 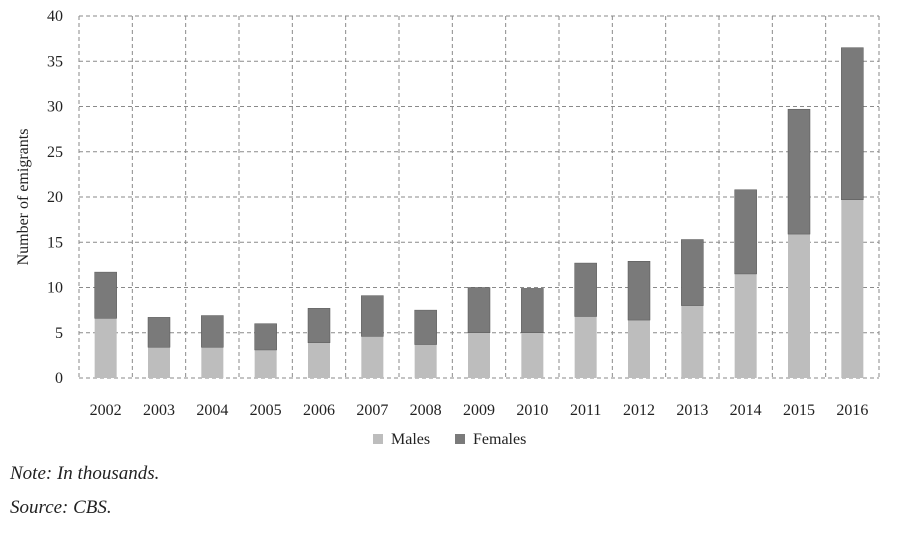 I want to click on bar-males-2005, so click(x=265, y=363).